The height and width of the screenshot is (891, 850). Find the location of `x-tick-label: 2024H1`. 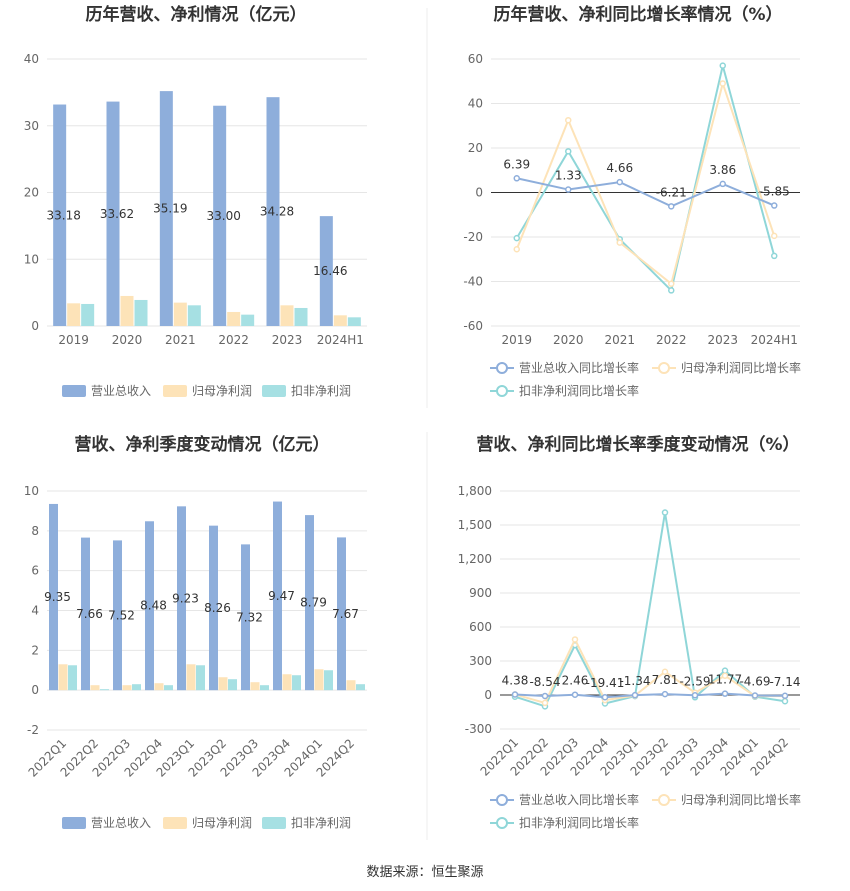

x-tick-label: 2024H1 is located at coordinates (340, 340).